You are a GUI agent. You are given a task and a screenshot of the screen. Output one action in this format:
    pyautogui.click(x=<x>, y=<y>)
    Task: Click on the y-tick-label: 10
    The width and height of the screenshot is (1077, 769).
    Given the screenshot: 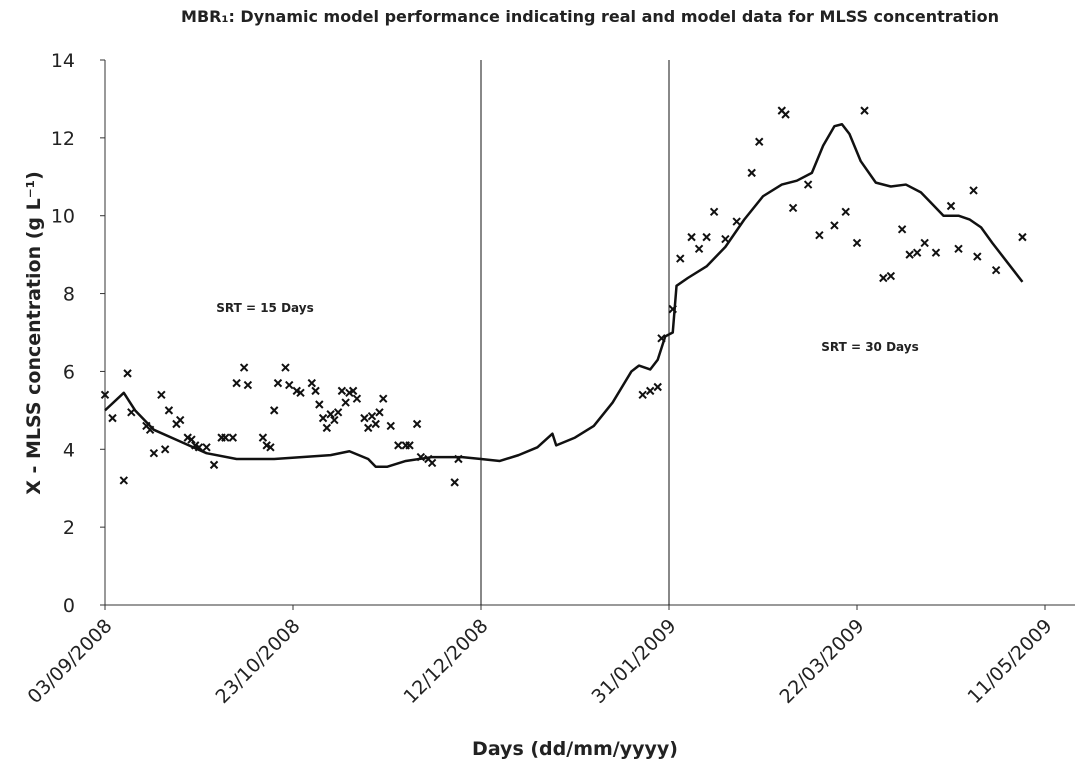 What is the action you would take?
    pyautogui.click(x=63, y=217)
    